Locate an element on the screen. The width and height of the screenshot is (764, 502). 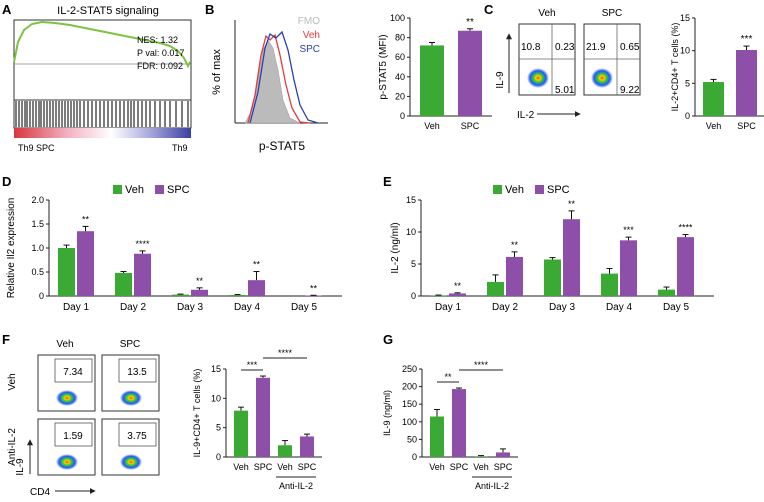
chart-g-ytick-label: 250 is located at coordinates (409, 369).